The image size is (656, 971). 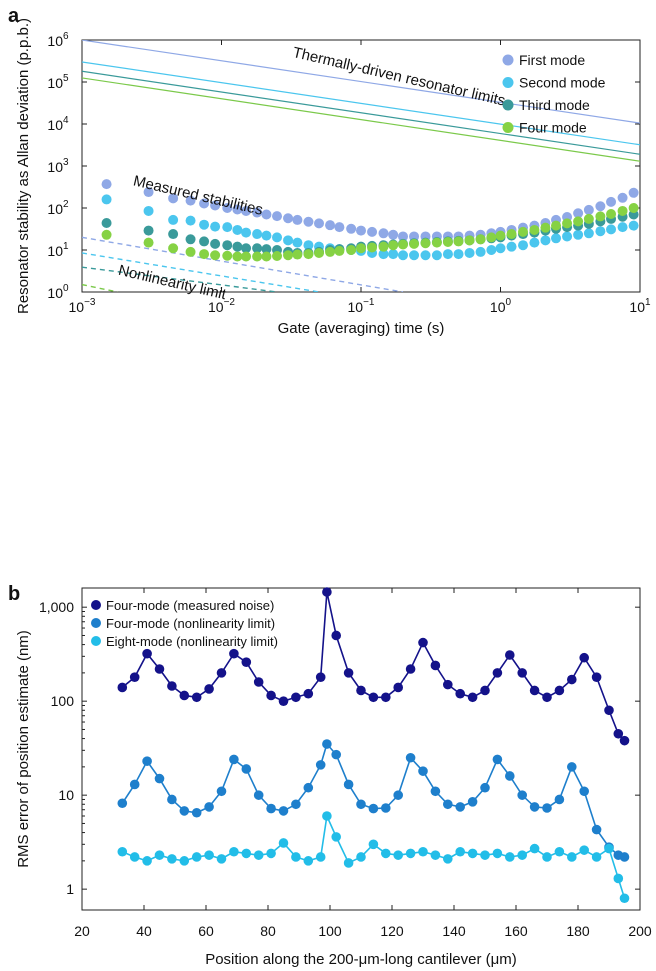 What do you see at coordinates (206, 931) in the screenshot?
I see `panel-b-x-tick-label: 60` at bounding box center [206, 931].